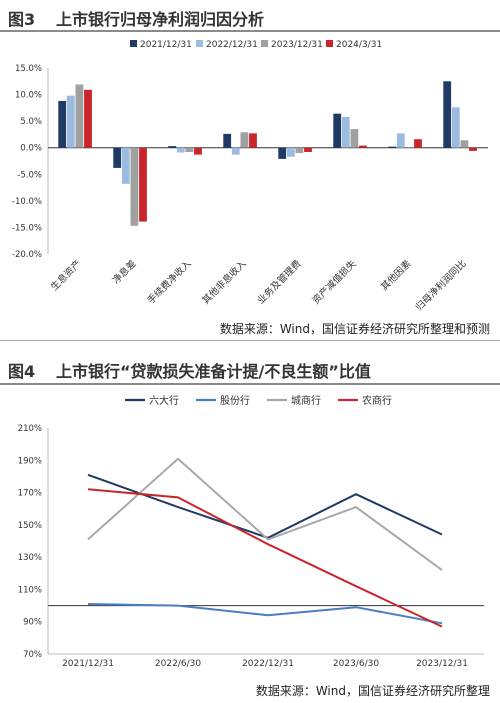 Image resolution: width=500 pixels, height=703 pixels. Describe the element at coordinates (372, 691) in the screenshot. I see `figure4-source: 数据来源：Wind，国信证券经济研究所整理` at that location.